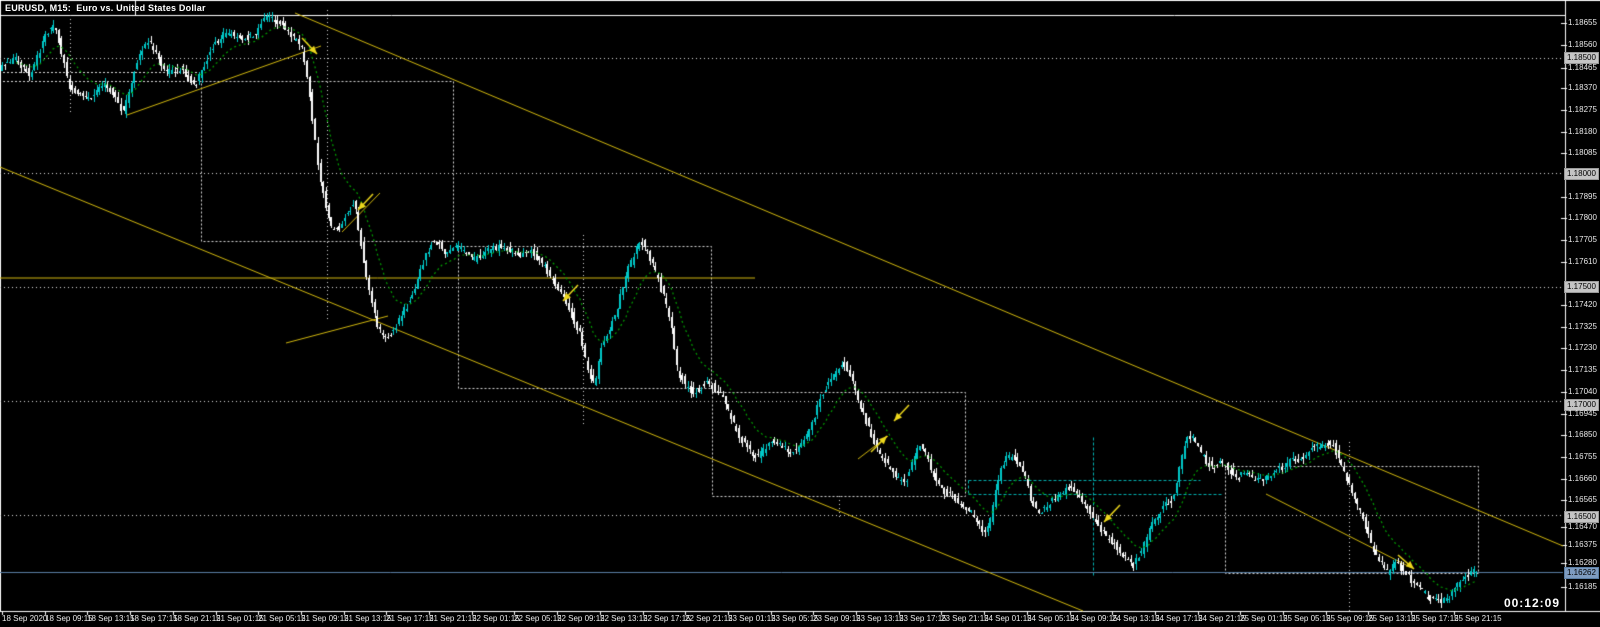  I want to click on price-axis-label: 1.18465, so click(1582, 67).